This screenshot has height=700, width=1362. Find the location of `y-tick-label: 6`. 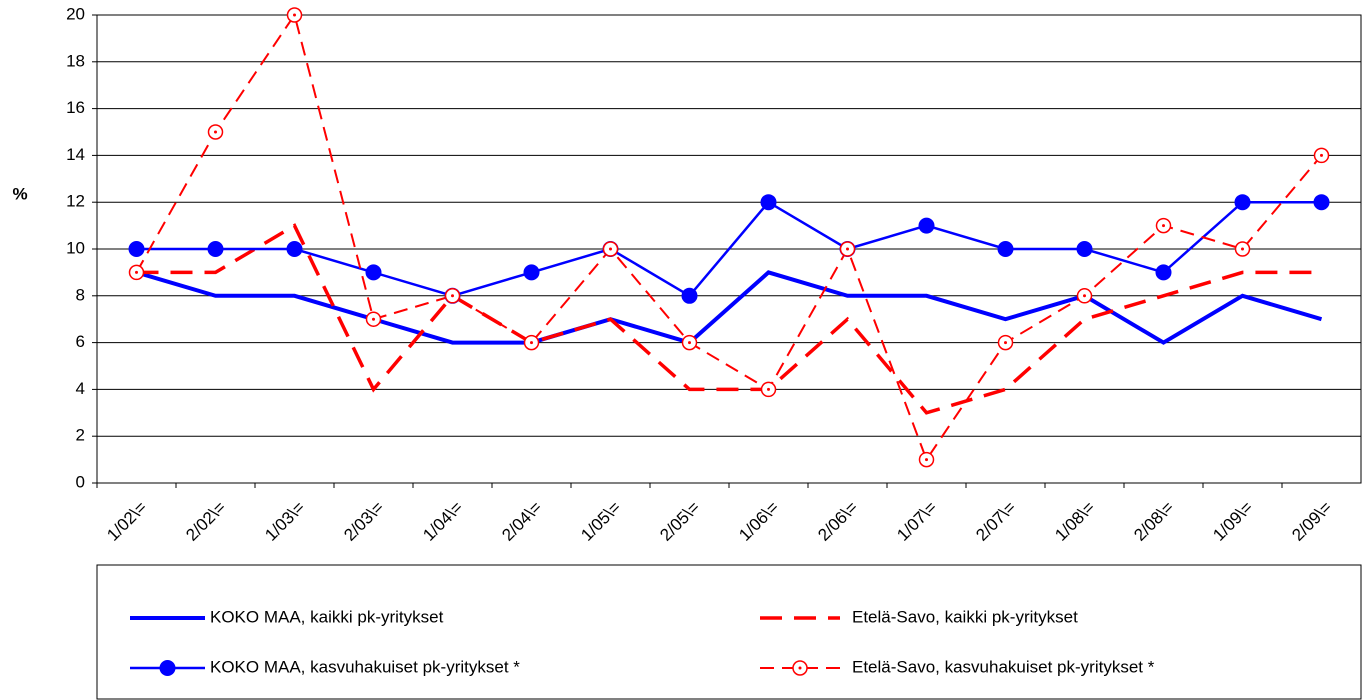

y-tick-label: 6 is located at coordinates (80, 341).